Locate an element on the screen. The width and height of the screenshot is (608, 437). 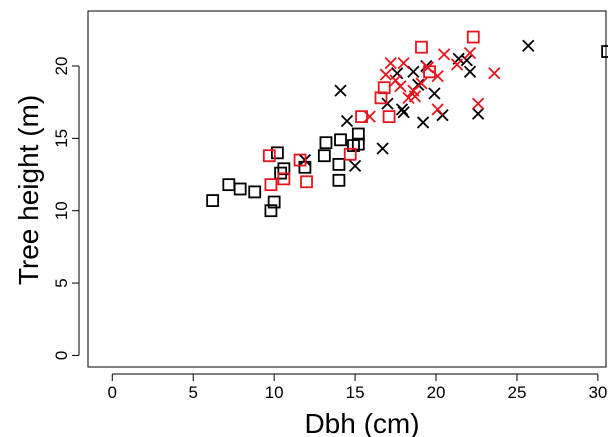
series-2-square-markers is located at coordinates (371, 111).